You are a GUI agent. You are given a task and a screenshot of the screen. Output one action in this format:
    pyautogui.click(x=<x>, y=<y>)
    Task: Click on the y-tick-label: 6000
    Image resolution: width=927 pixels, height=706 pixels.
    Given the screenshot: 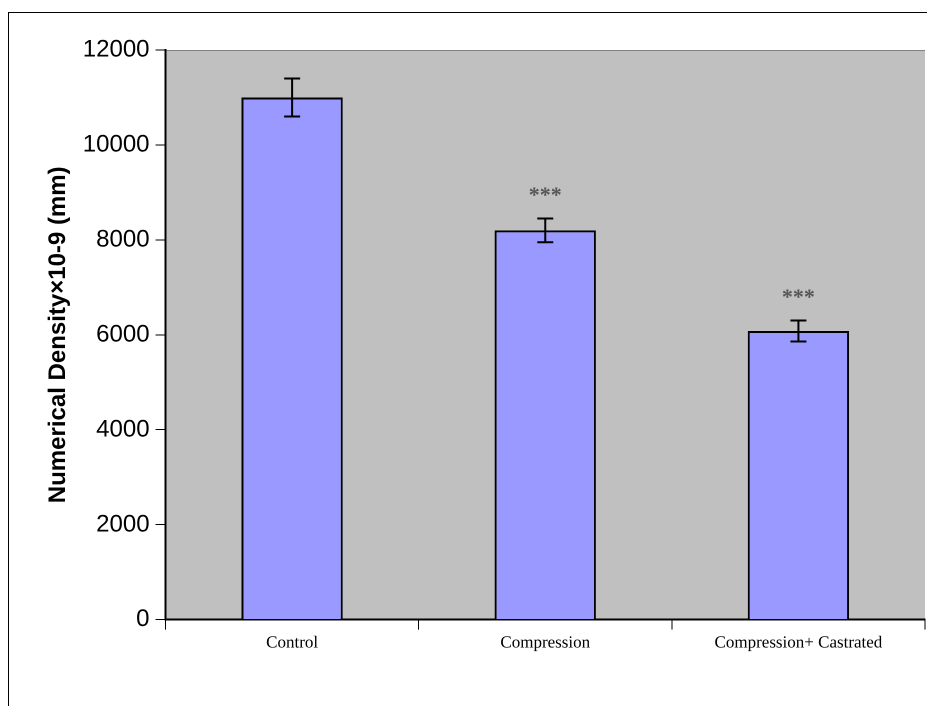 What is the action you would take?
    pyautogui.click(x=123, y=334)
    